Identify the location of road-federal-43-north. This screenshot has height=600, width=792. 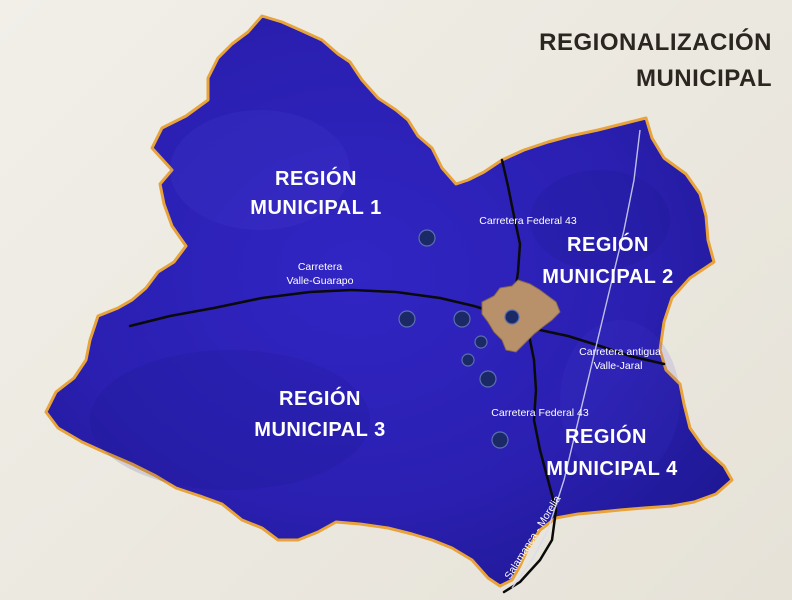
(511, 230).